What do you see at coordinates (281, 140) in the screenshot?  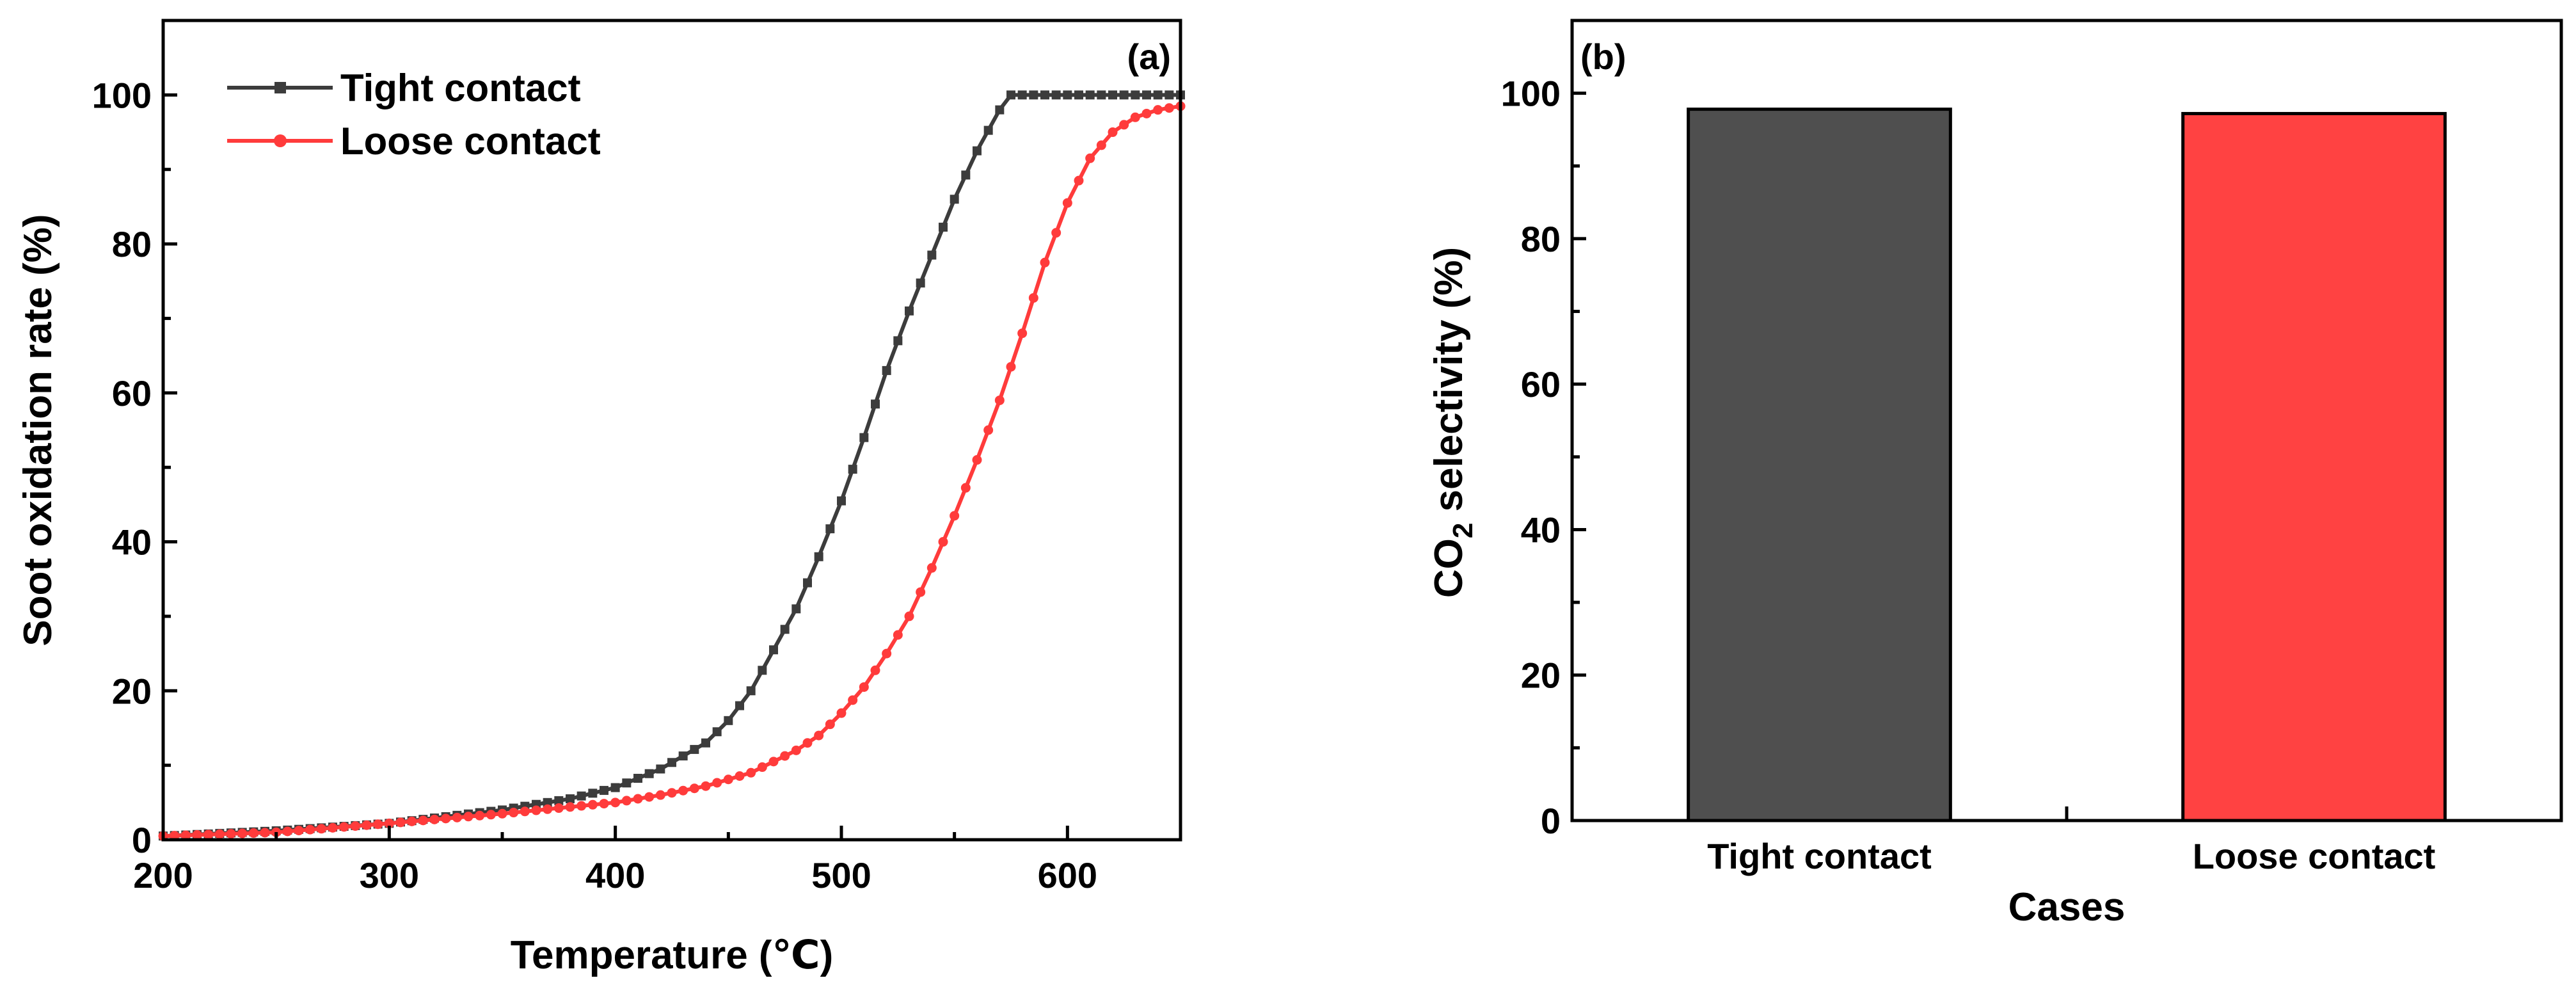 I see `legend-marker-loose-contact` at bounding box center [281, 140].